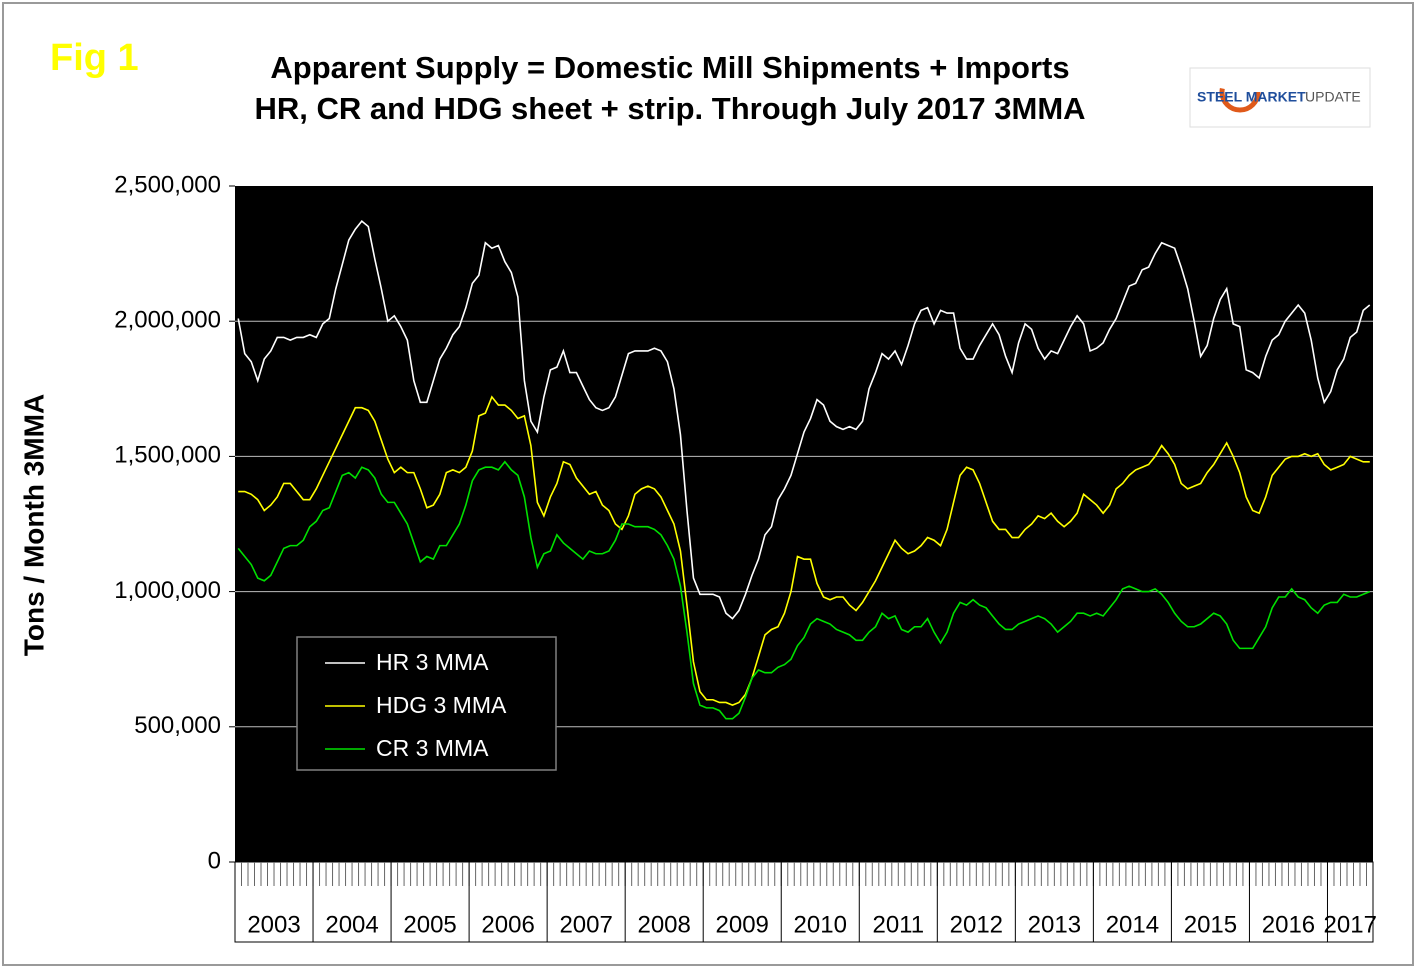  What do you see at coordinates (432, 748) in the screenshot?
I see `legend-label: CR 3 MMA` at bounding box center [432, 748].